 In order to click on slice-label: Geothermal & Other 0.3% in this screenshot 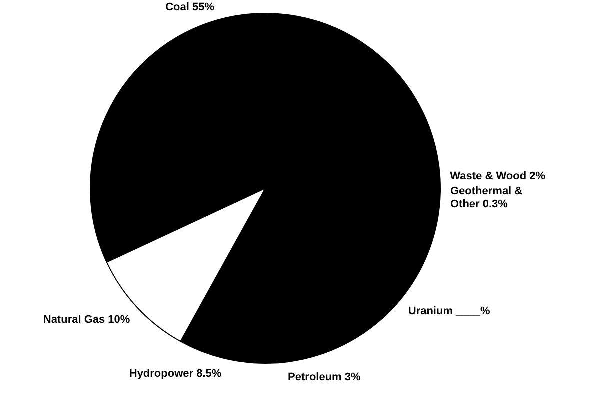, I will do `click(486, 198)`.